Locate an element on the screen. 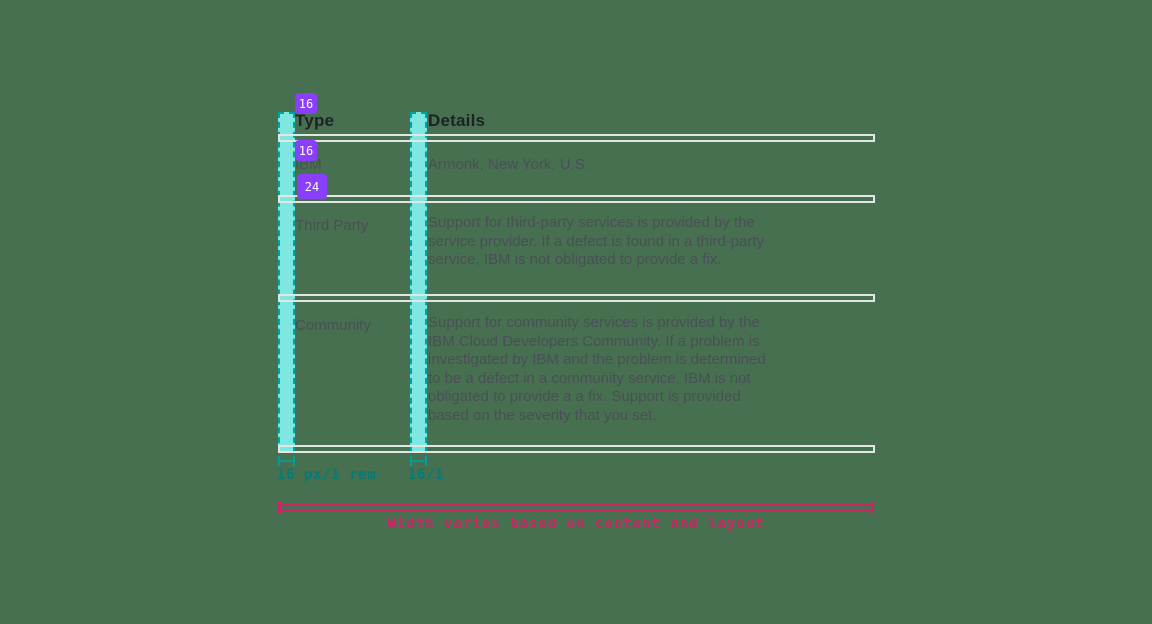 The width and height of the screenshot is (1152, 624). spacing-badge-header-16: 16 is located at coordinates (306, 103).